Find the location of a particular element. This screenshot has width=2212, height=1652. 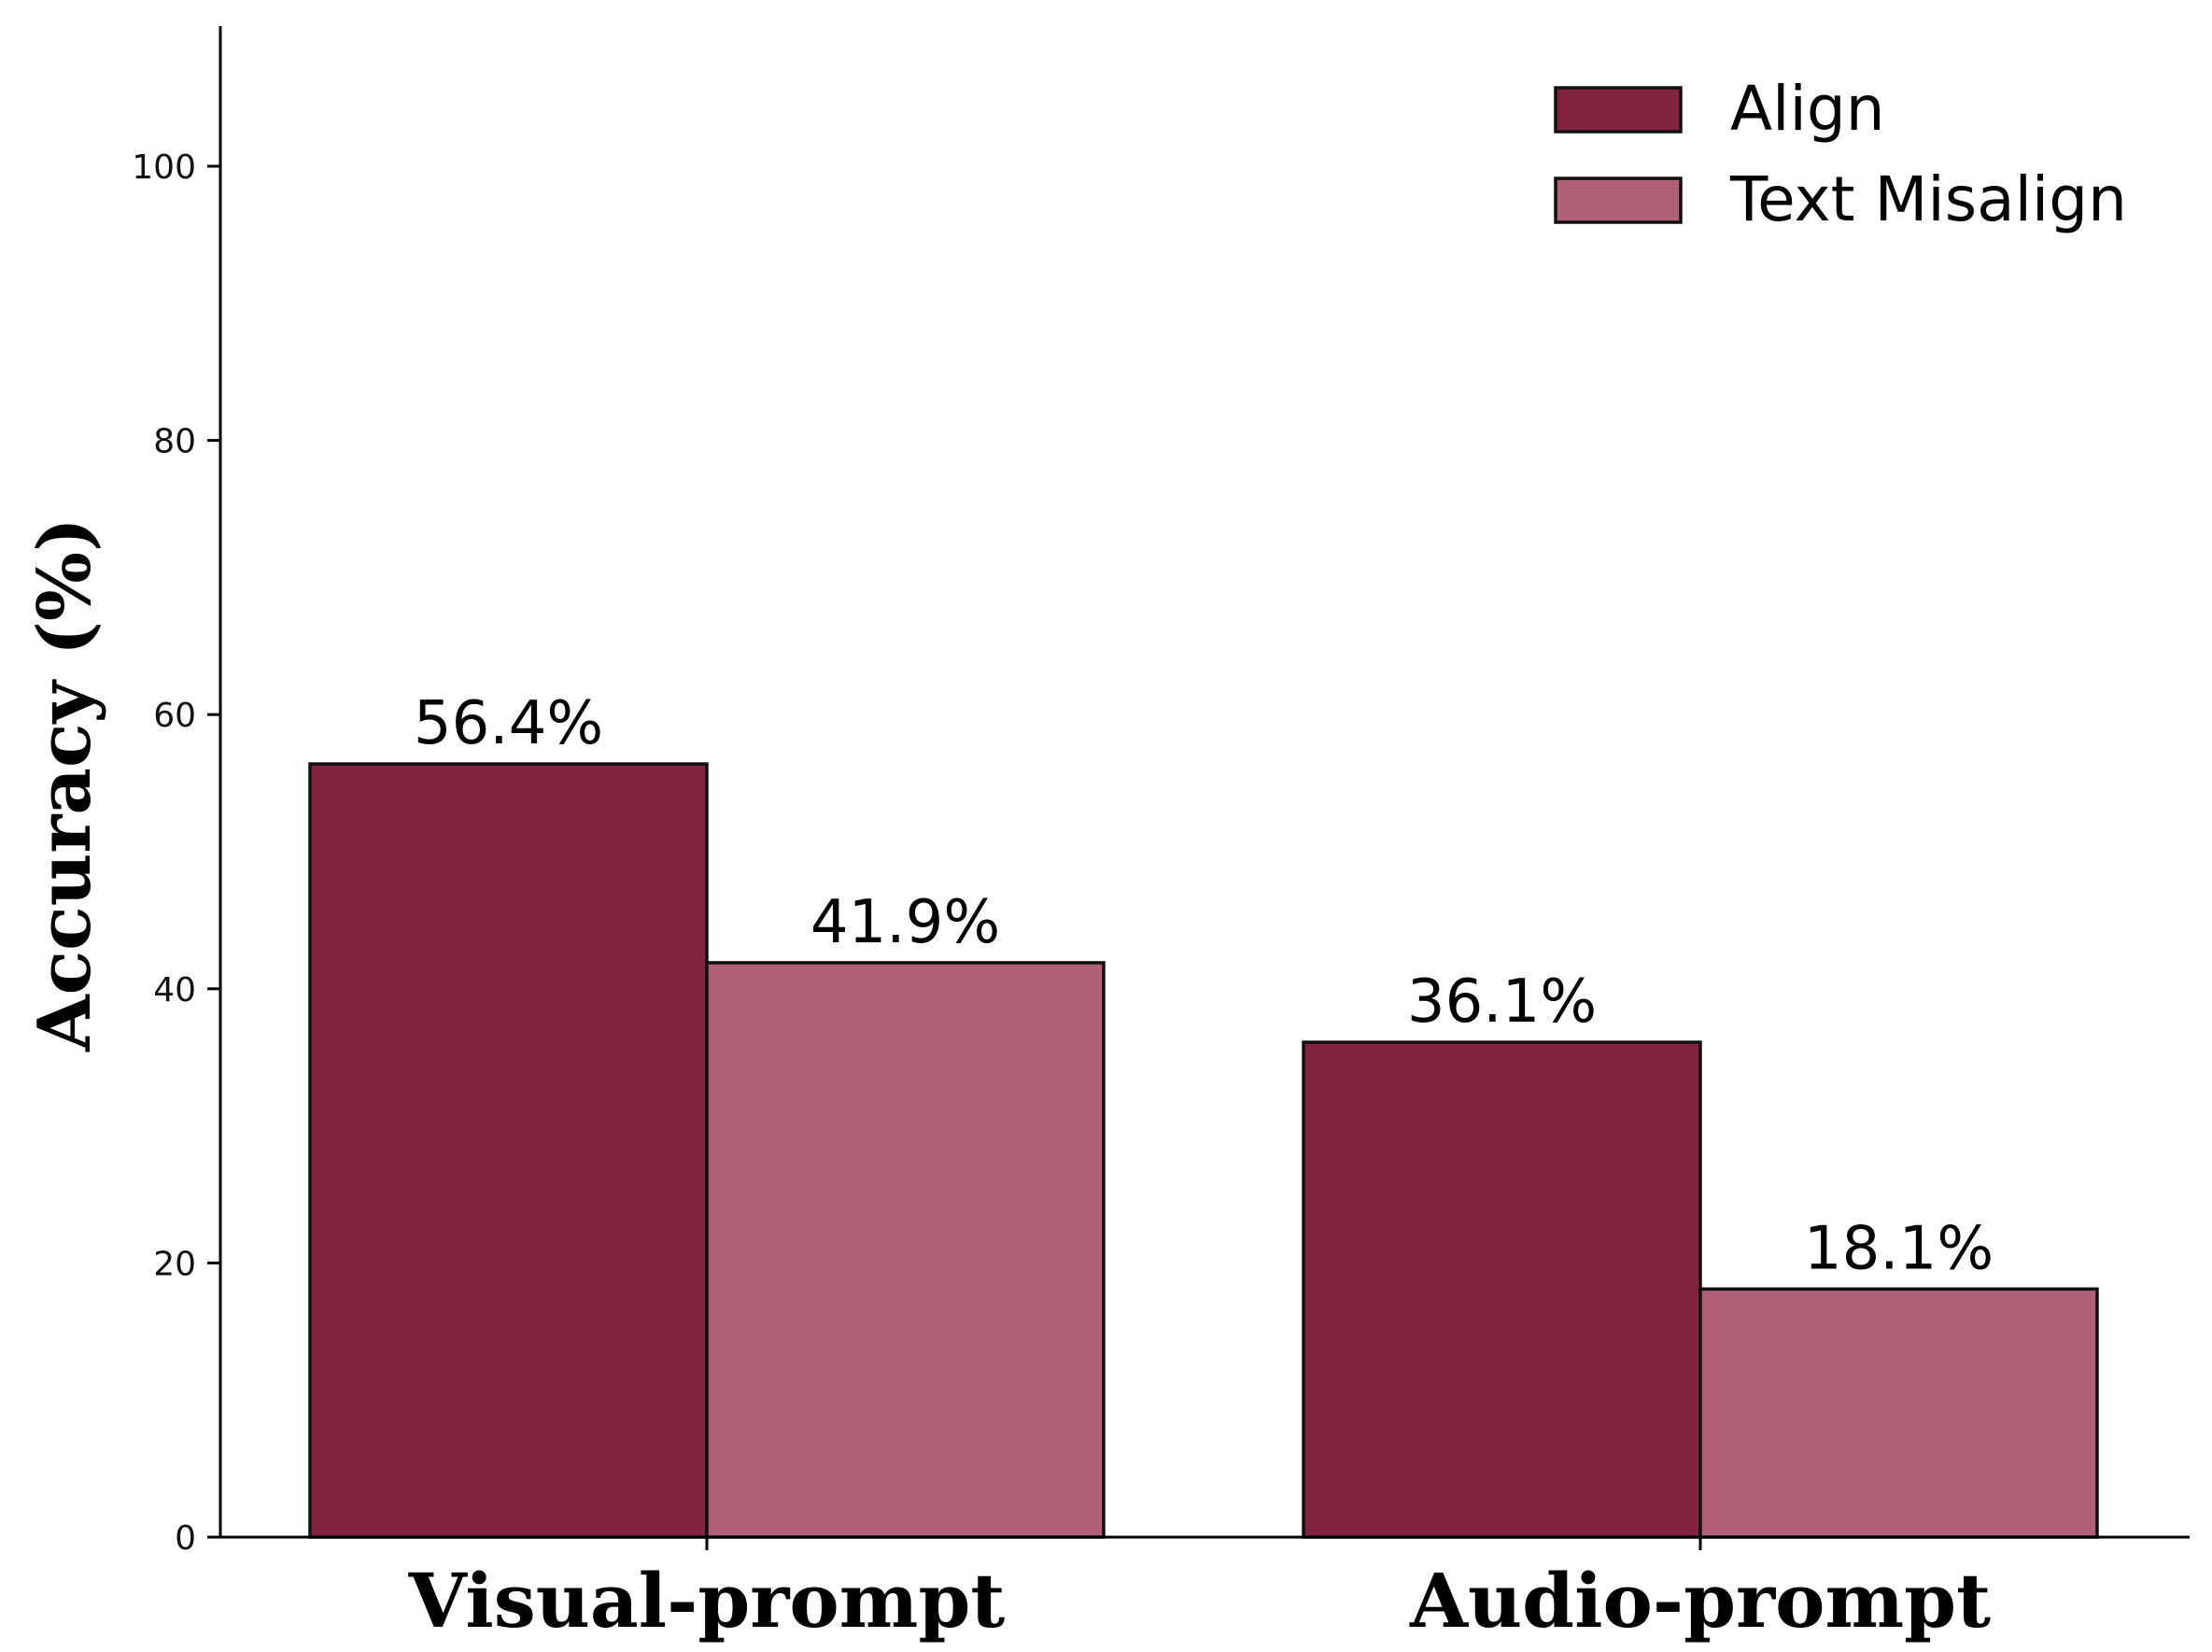

y-tick-label: 0 is located at coordinates (185, 1538).